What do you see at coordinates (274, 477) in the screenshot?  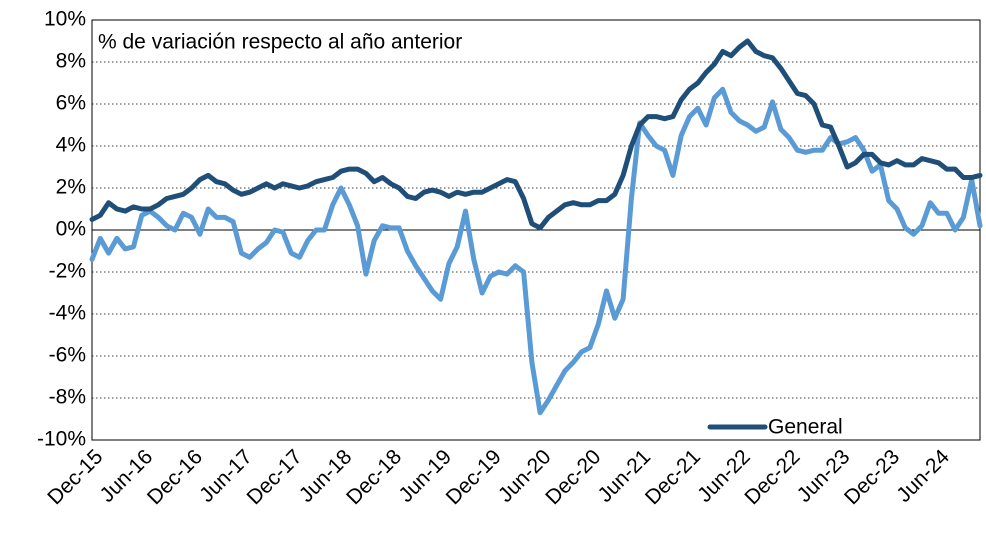 I see `x-tick-label: Dec-17` at bounding box center [274, 477].